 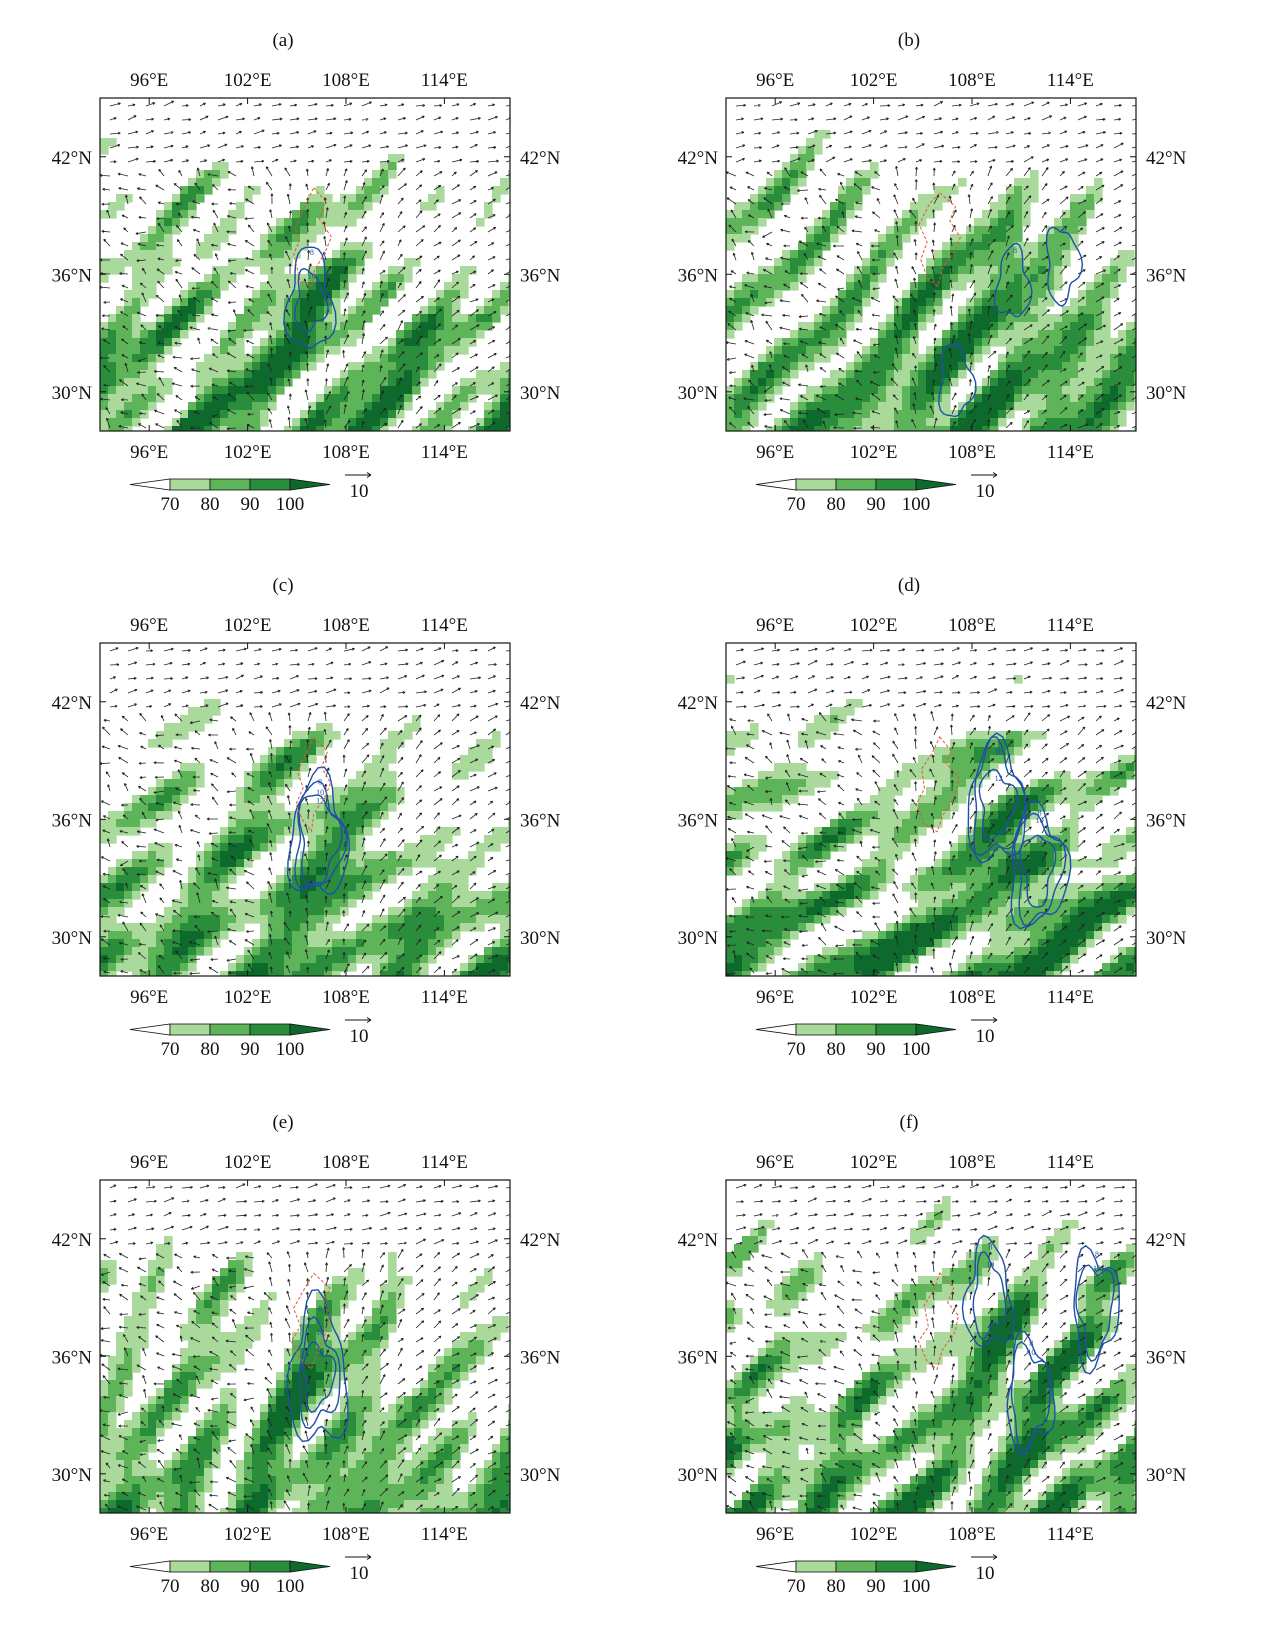 I want to click on x-tick-label-bottom: 114°E, so click(x=444, y=452).